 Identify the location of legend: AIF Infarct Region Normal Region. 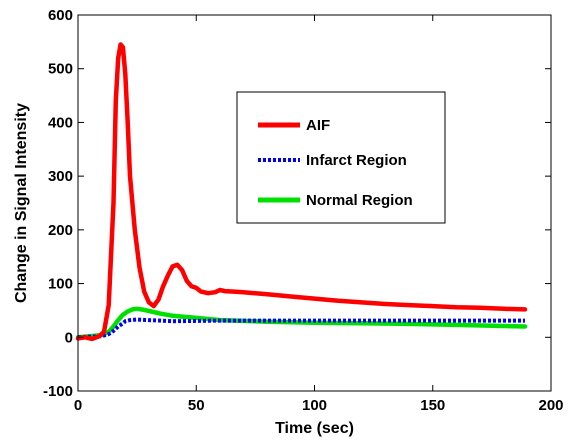
(341, 157).